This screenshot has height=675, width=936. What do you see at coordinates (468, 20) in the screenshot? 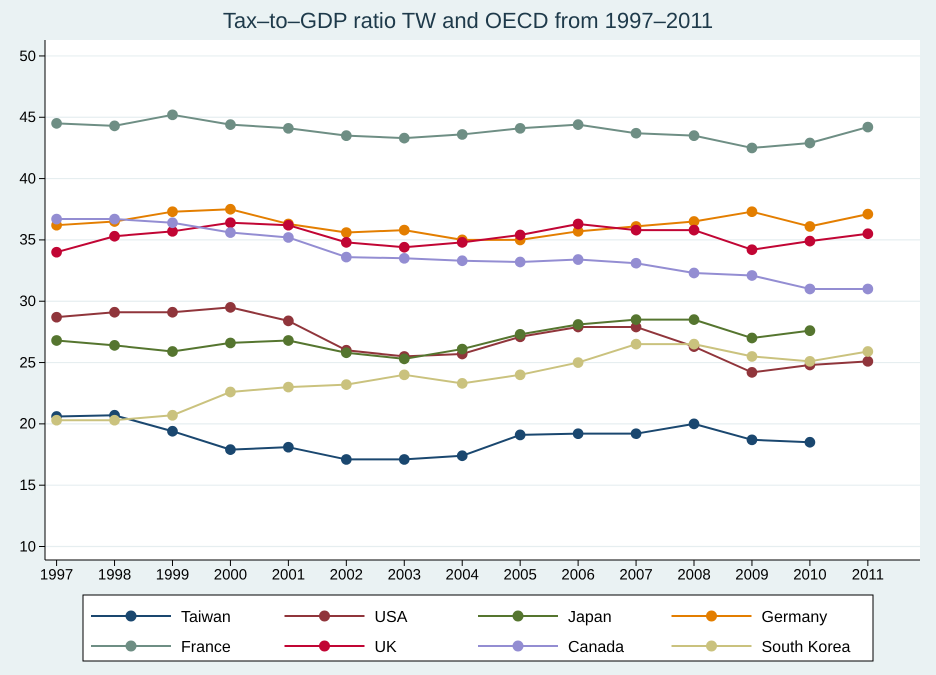
I see `chart-title: Tax–to–GDP ratio TW and OECD from 1997–2011` at bounding box center [468, 20].